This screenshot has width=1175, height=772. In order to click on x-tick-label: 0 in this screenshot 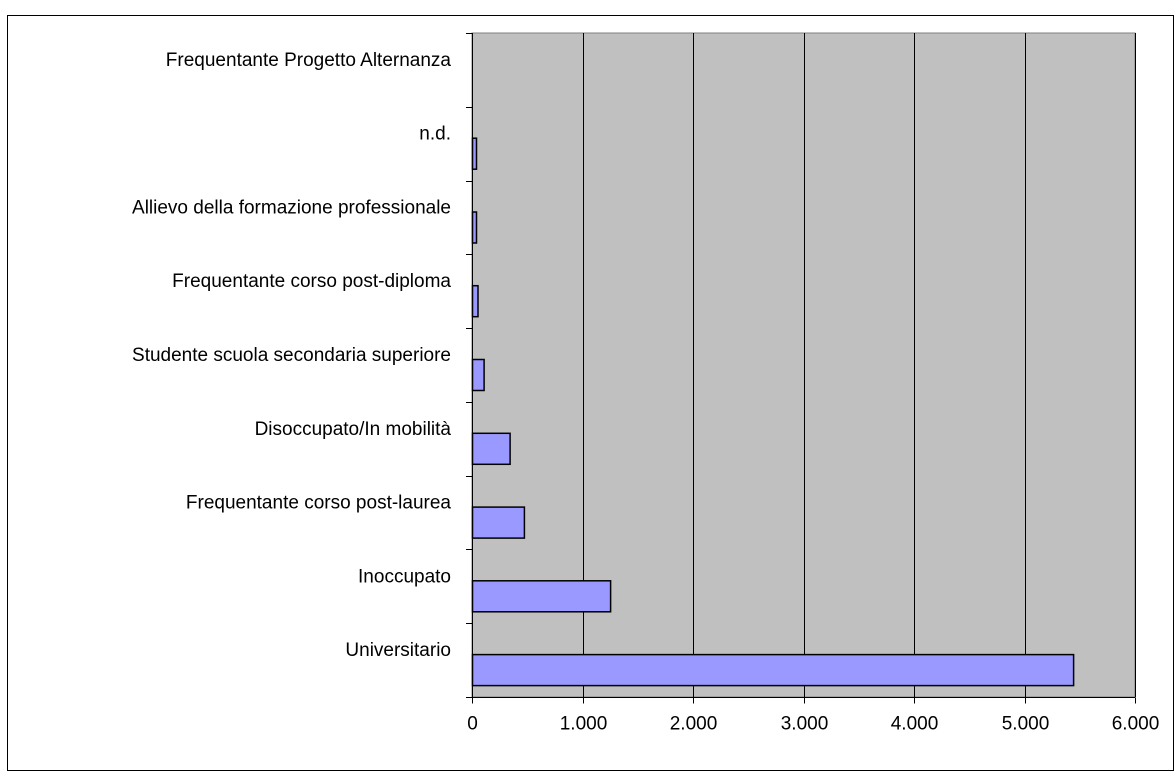, I will do `click(472, 724)`.